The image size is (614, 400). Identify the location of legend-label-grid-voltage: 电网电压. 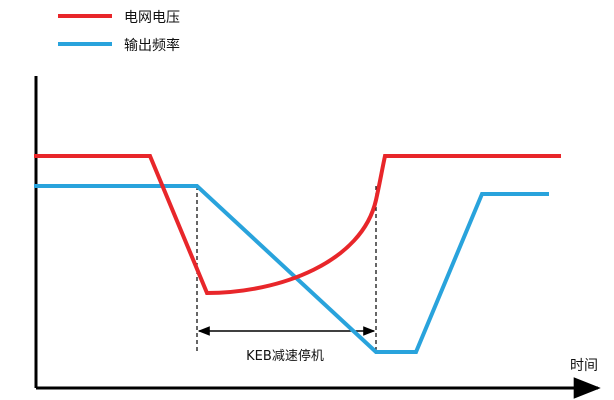
(152, 18).